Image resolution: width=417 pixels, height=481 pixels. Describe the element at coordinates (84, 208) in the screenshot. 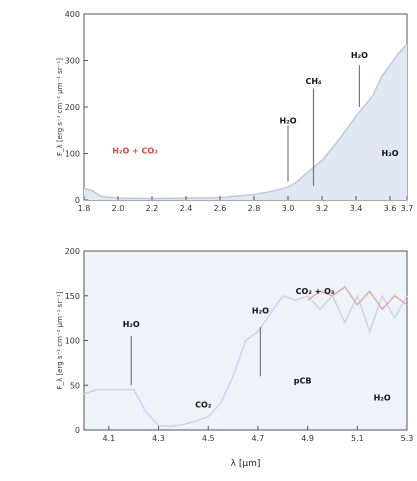

I see `x-tick-label: 1.8` at that location.